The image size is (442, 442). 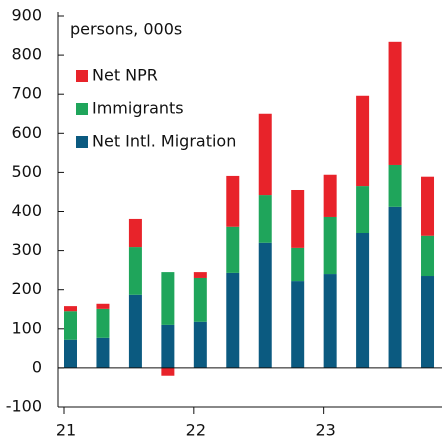 I want to click on x-tick-label: 22, so click(x=196, y=430).